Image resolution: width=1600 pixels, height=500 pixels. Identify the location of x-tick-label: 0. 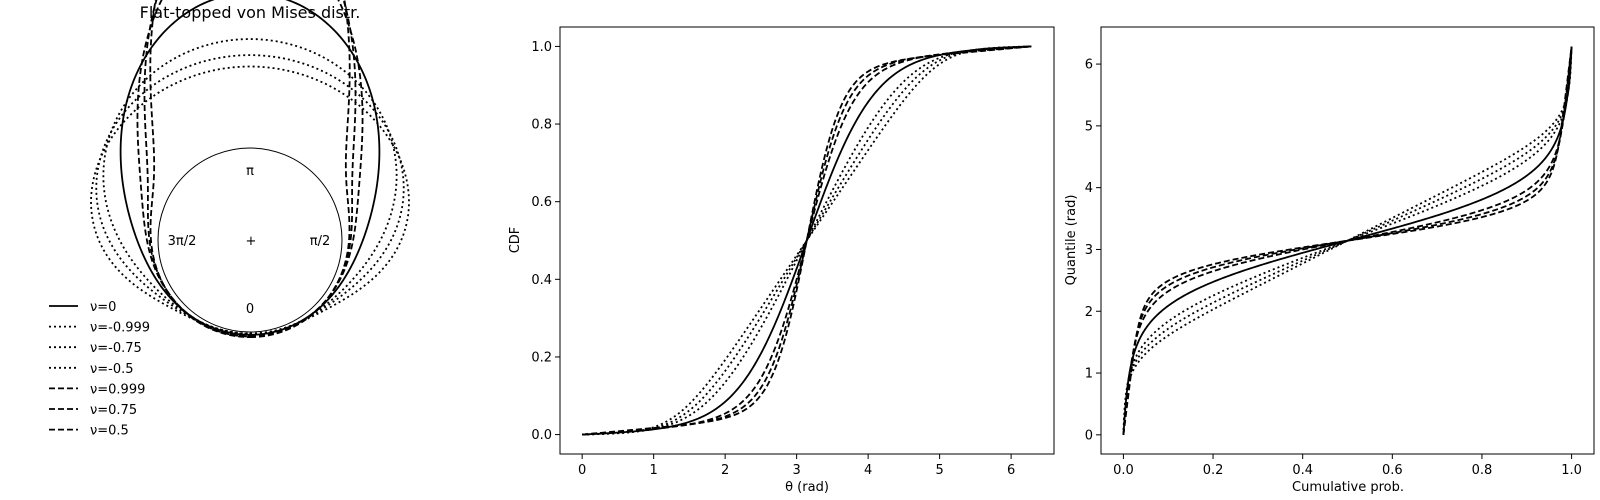
(582, 470).